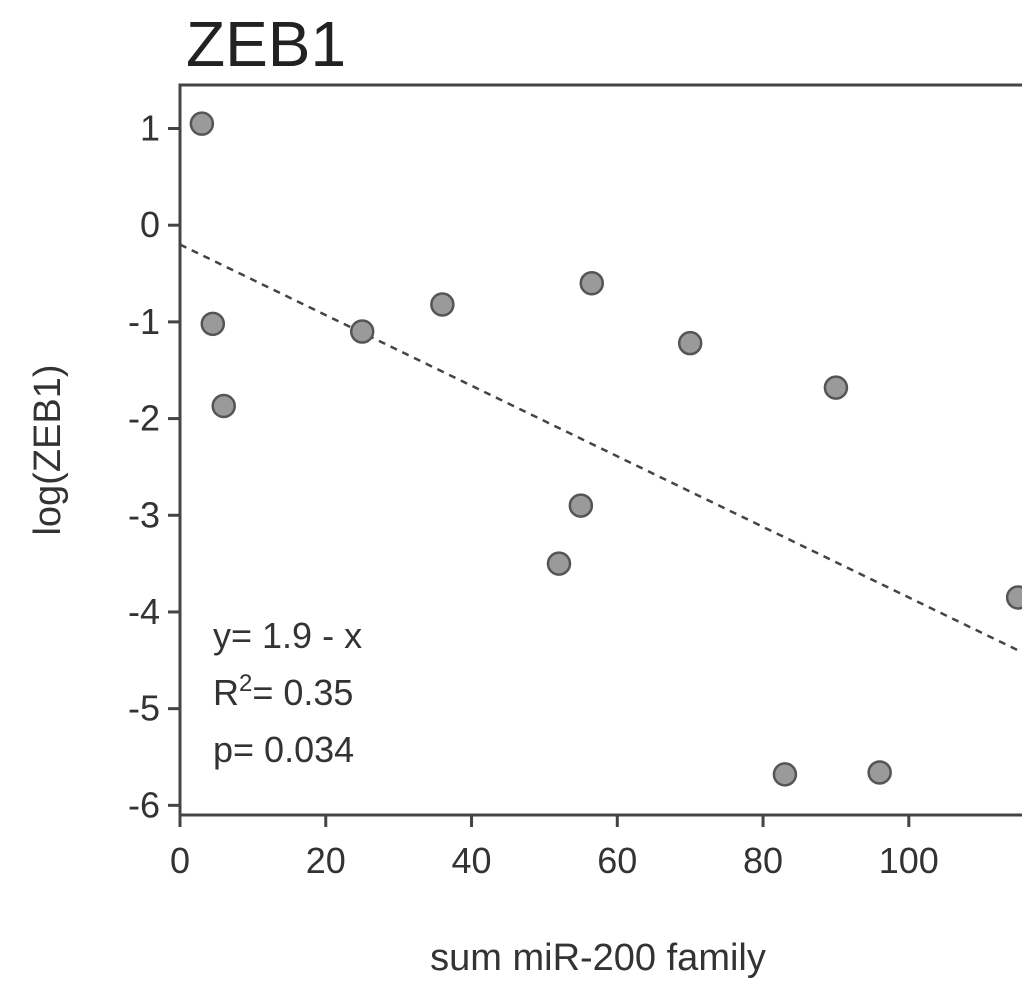  Describe the element at coordinates (150, 128) in the screenshot. I see `y-tick-label: 1` at that location.